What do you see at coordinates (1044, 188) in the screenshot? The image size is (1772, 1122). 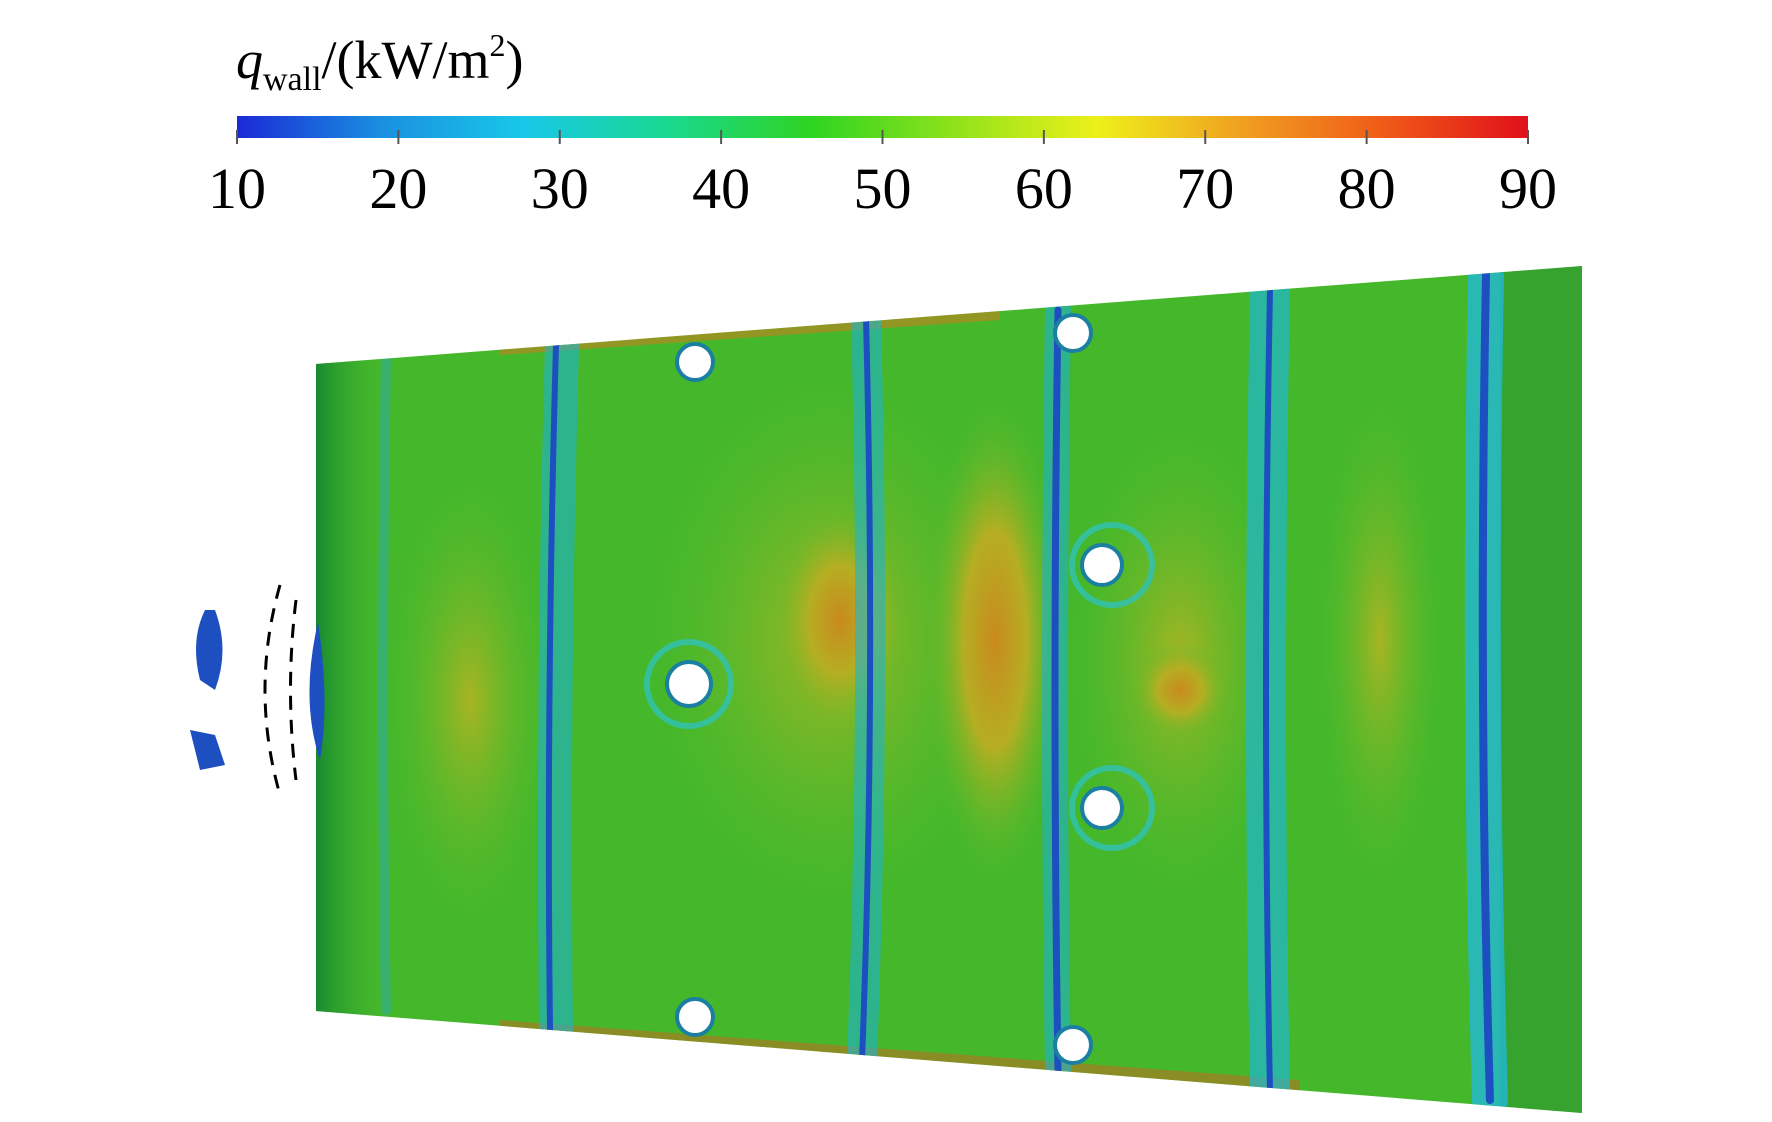 I see `tick-label: 60` at bounding box center [1044, 188].